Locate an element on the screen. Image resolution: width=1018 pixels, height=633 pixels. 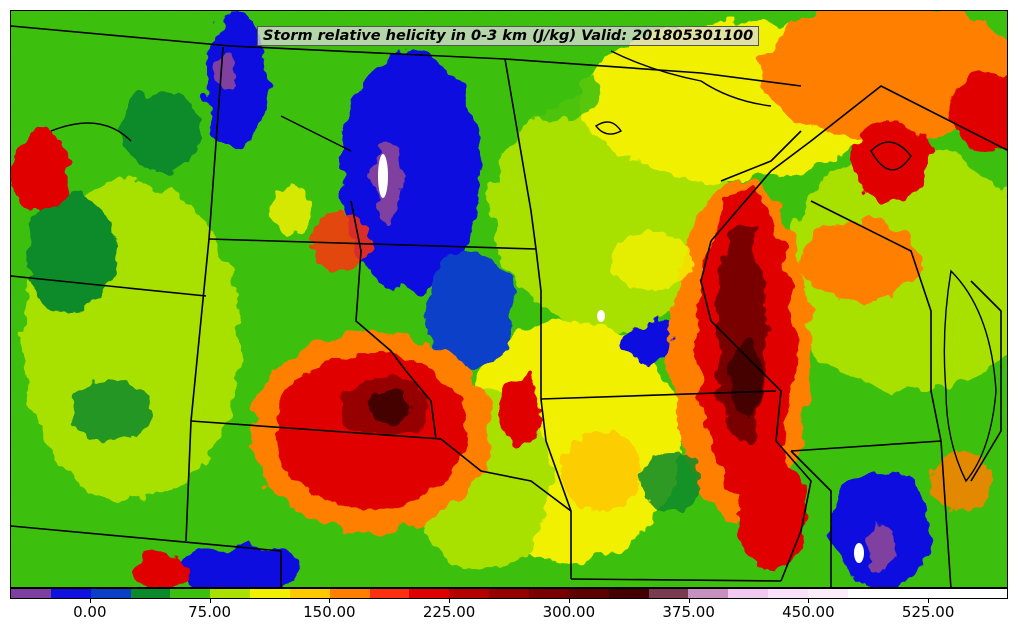
colorbar-tick-label: 75.00 is located at coordinates (210, 612).